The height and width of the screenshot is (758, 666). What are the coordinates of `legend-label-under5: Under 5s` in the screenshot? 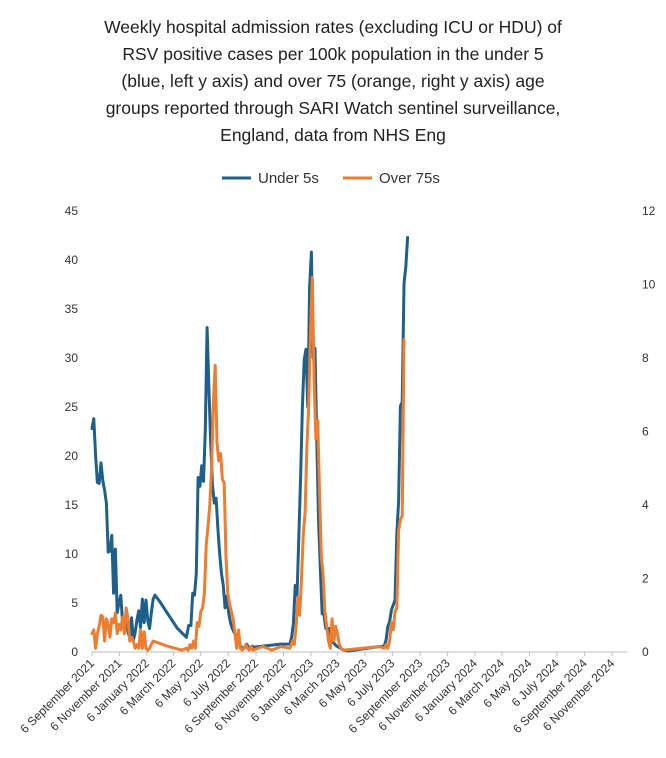 It's located at (288, 178).